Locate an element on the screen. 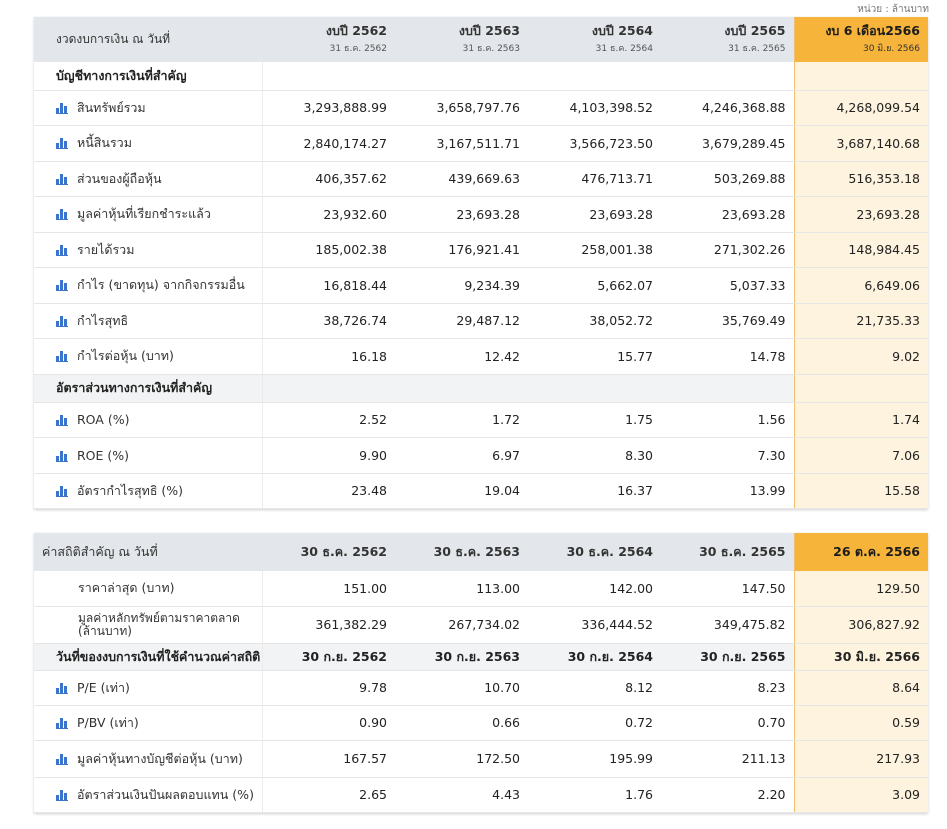 The width and height of the screenshot is (947, 829). value-cell: 15.77 is located at coordinates (594, 356).